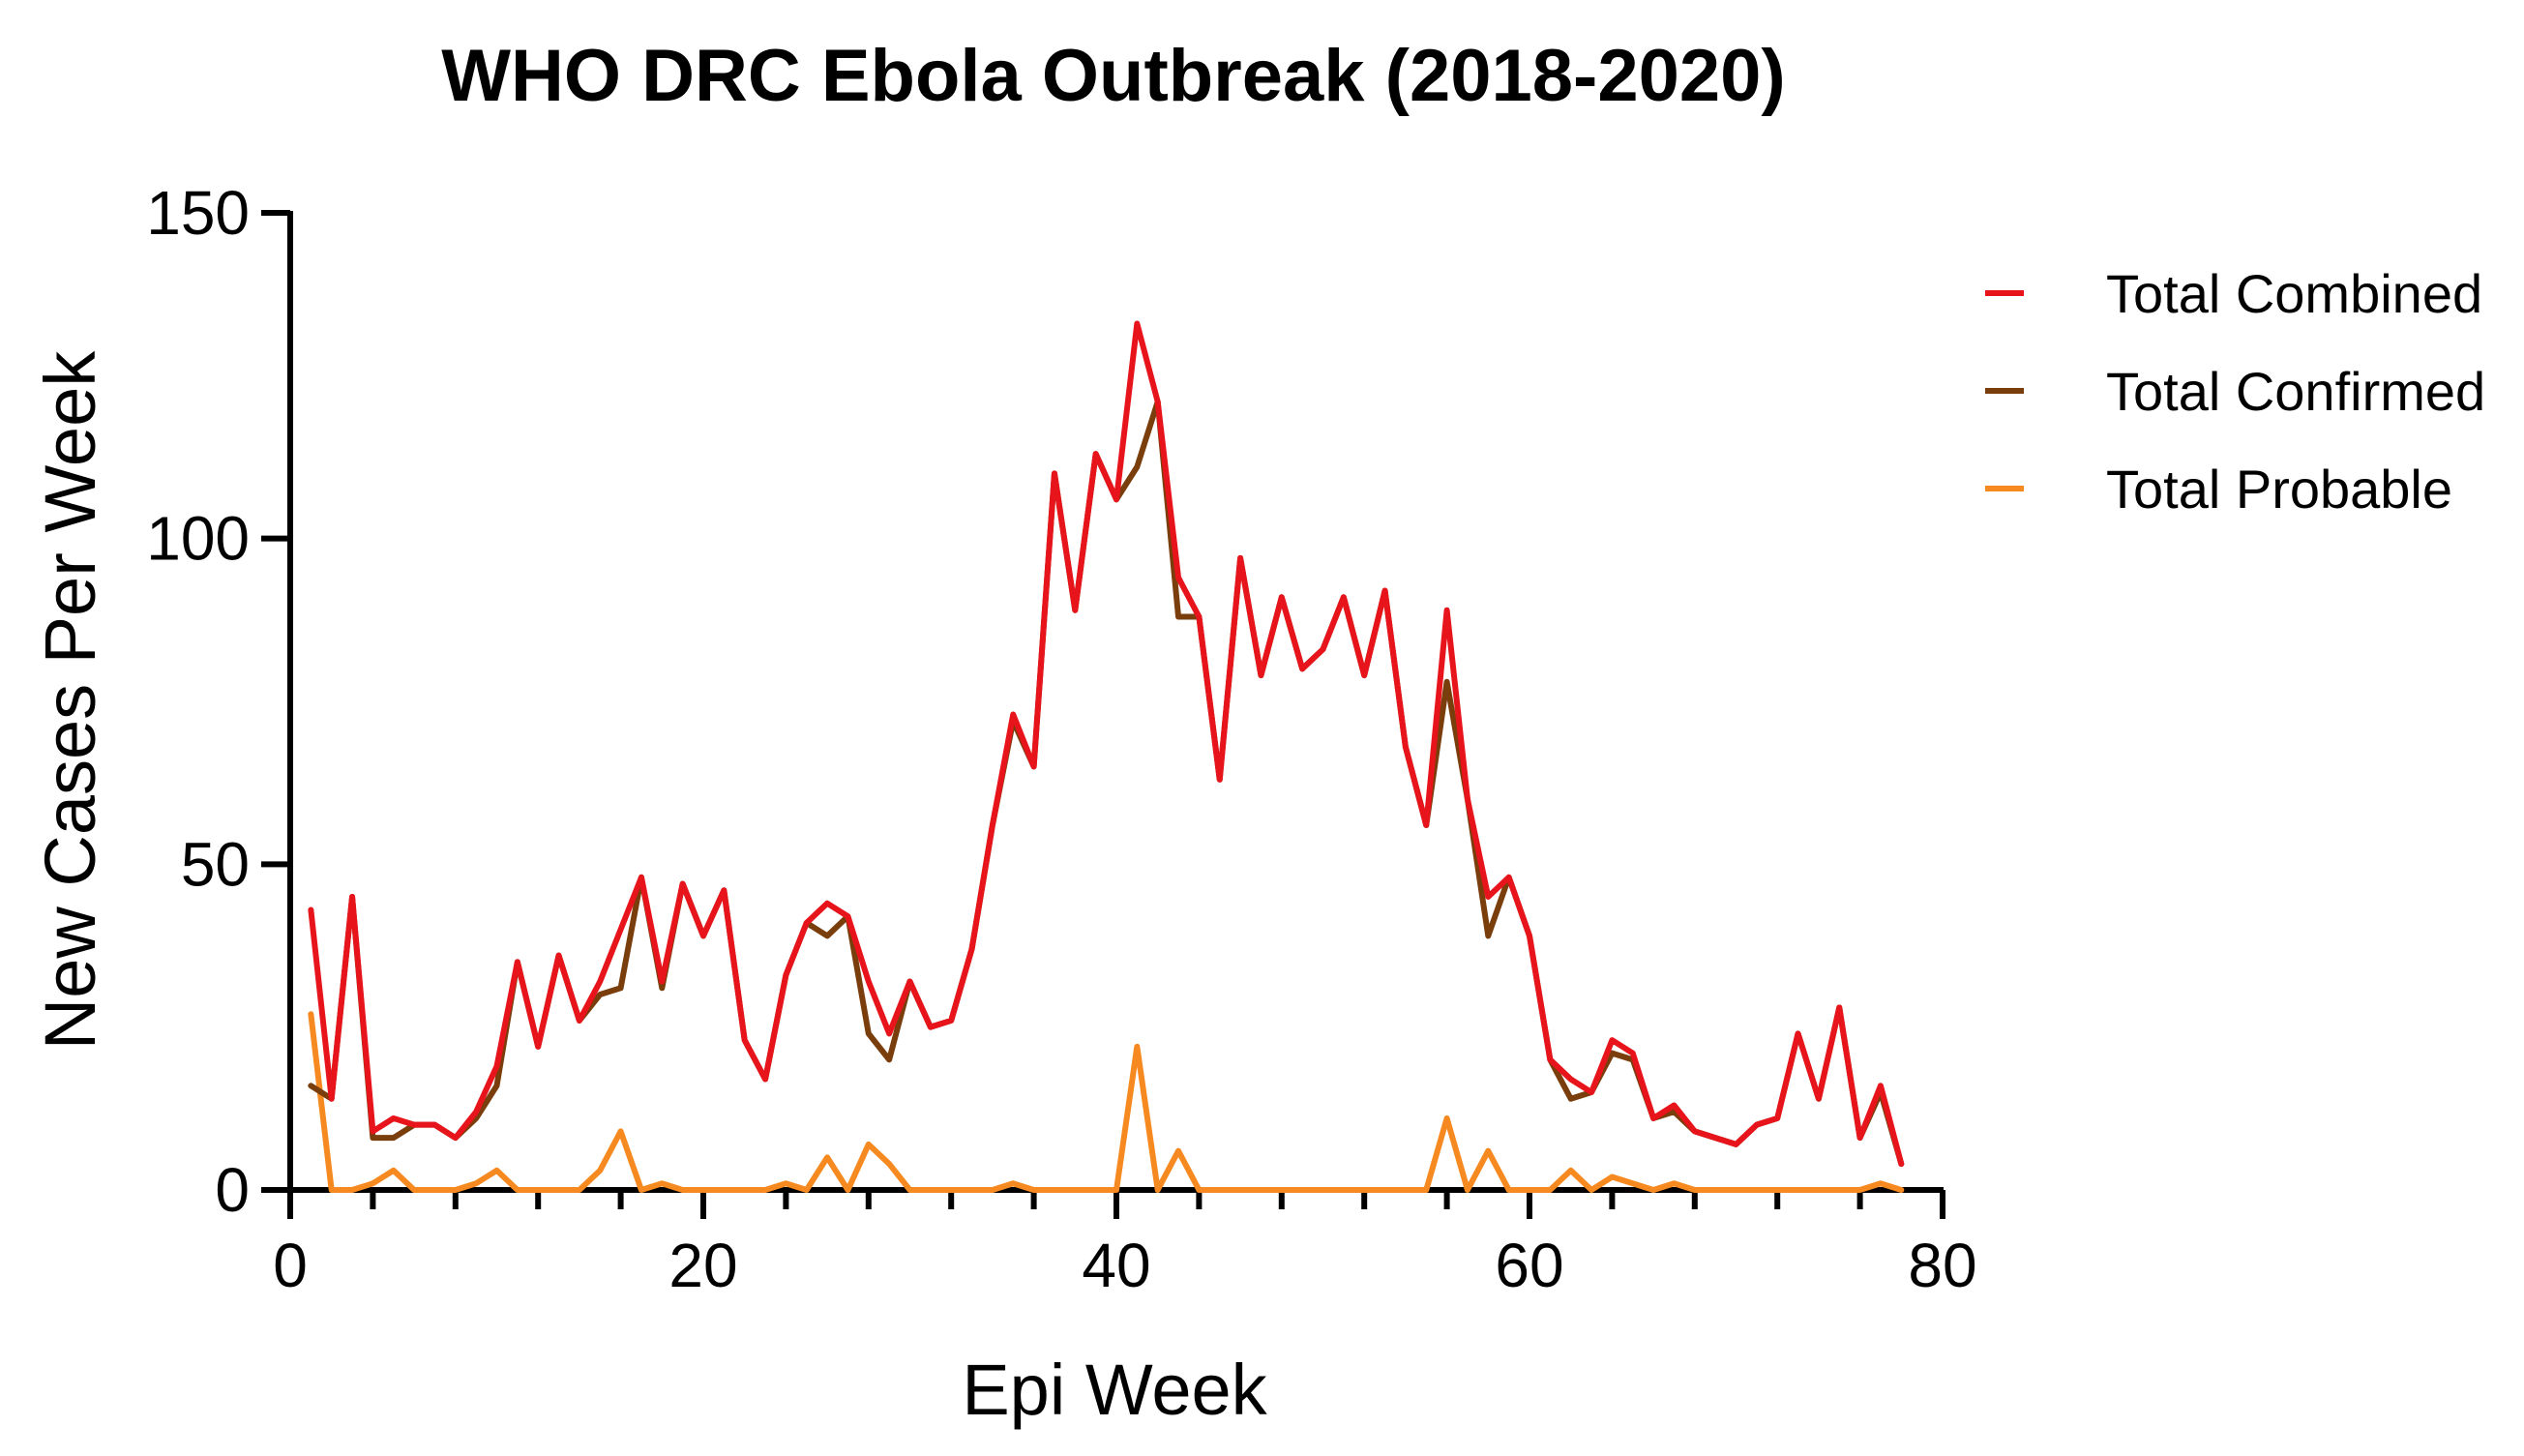 This screenshot has width=2524, height=1456. What do you see at coordinates (70, 700) in the screenshot?
I see `y-axis-label: New Cases Per Week` at bounding box center [70, 700].